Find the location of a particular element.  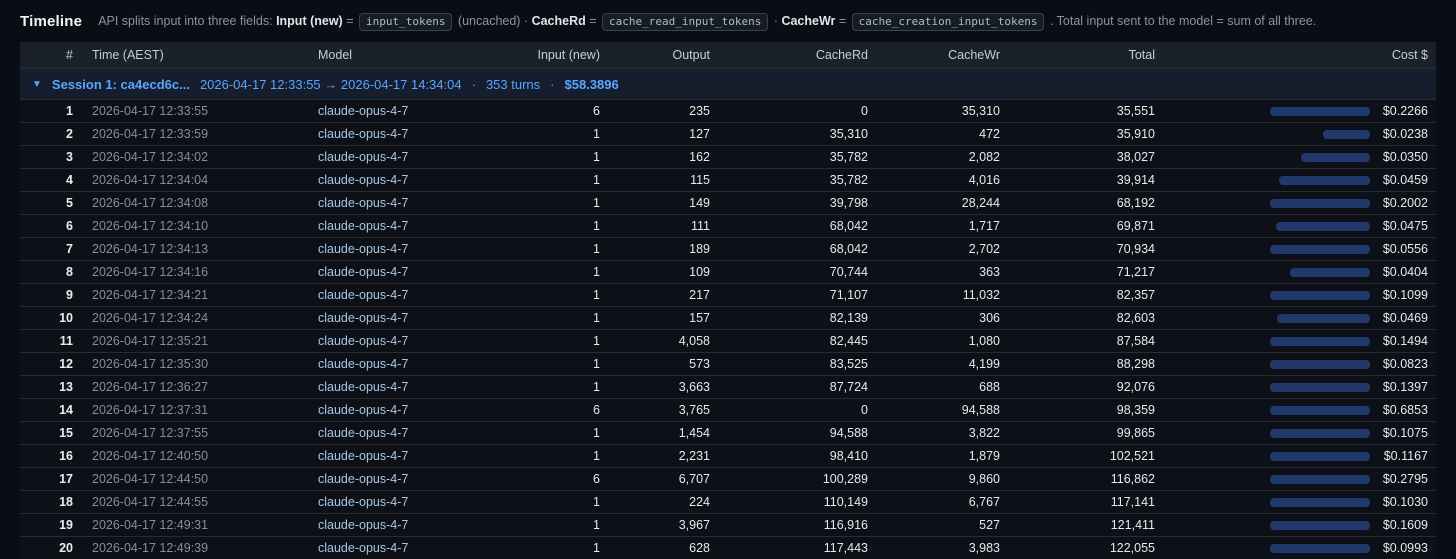

cell-output: 111 is located at coordinates (700, 226).